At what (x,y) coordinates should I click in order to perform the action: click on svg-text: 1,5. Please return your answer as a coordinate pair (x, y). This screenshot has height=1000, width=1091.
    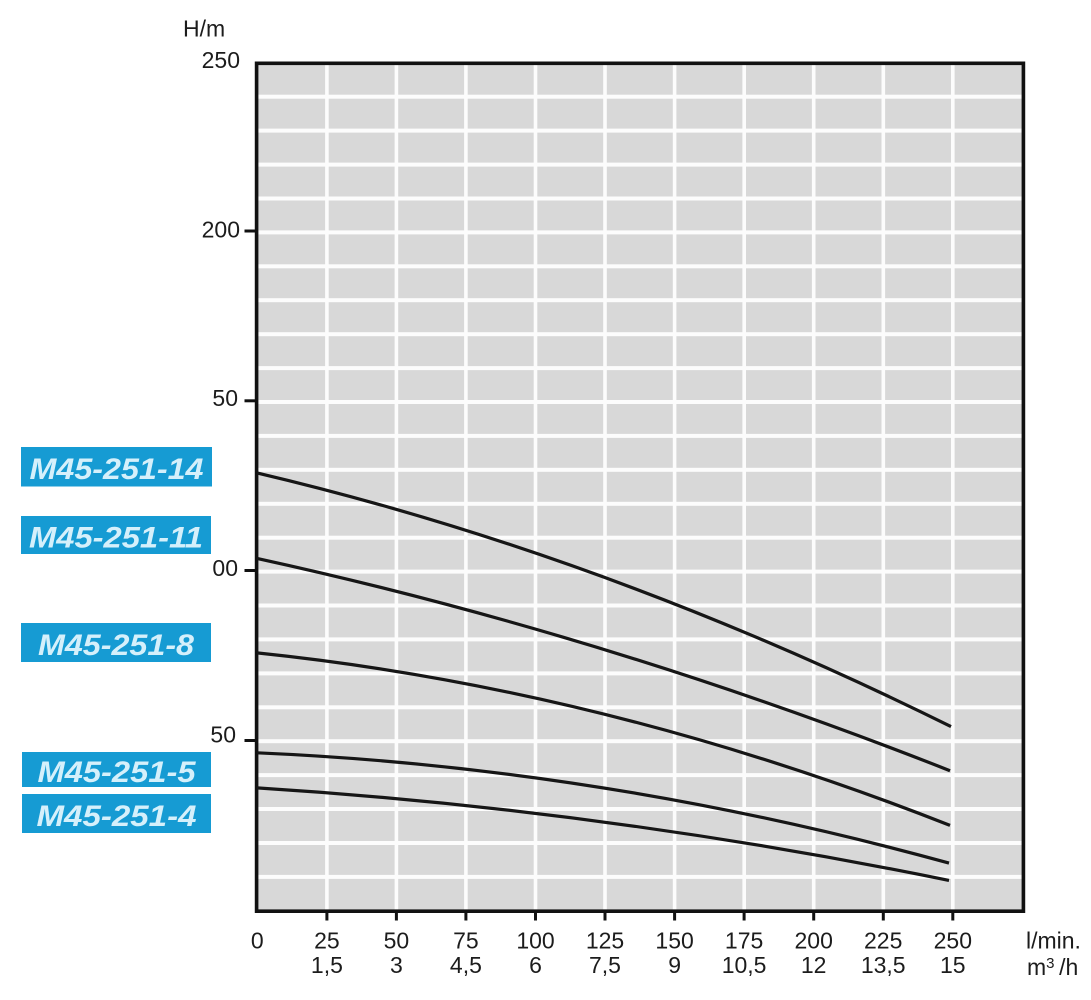
    Looking at the image, I should click on (327, 965).